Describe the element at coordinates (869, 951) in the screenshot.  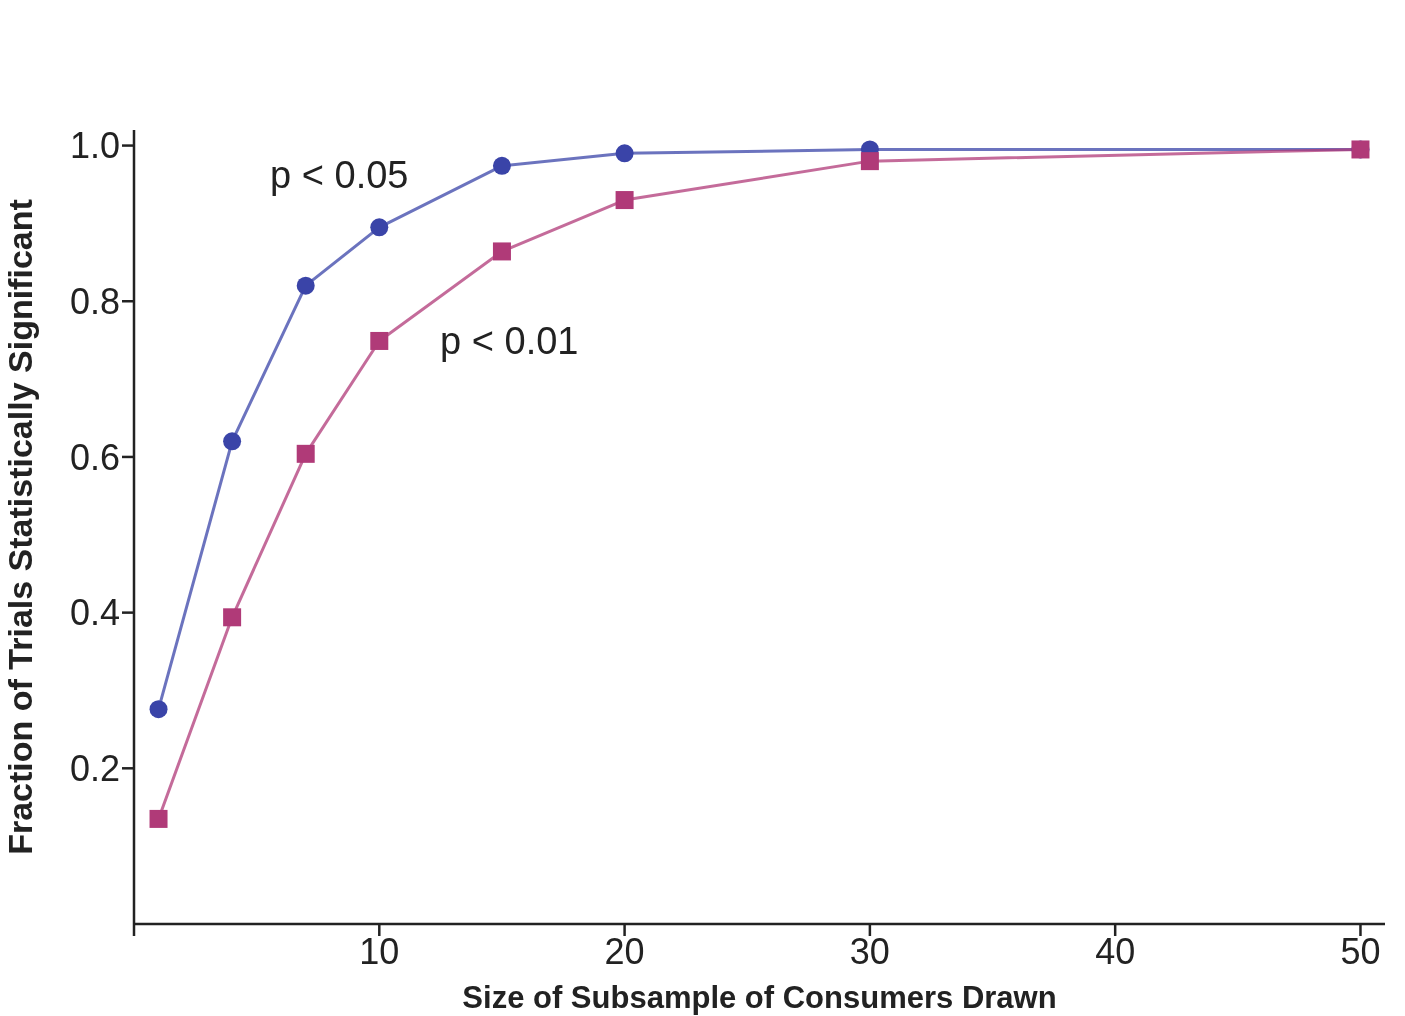
I see `x-tick-label: 30` at that location.